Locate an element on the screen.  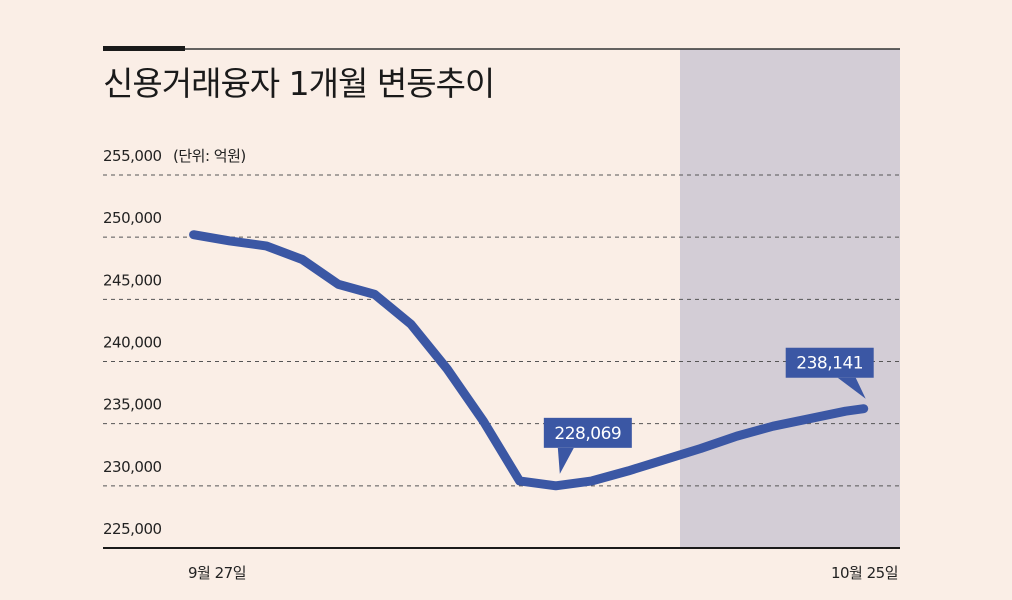
y-tick-label: 230,000 is located at coordinates (132, 467).